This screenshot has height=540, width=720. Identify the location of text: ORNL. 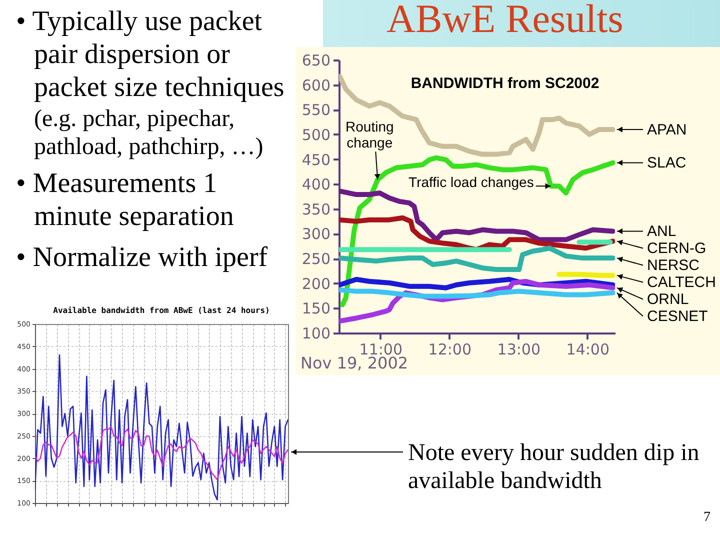
(668, 299).